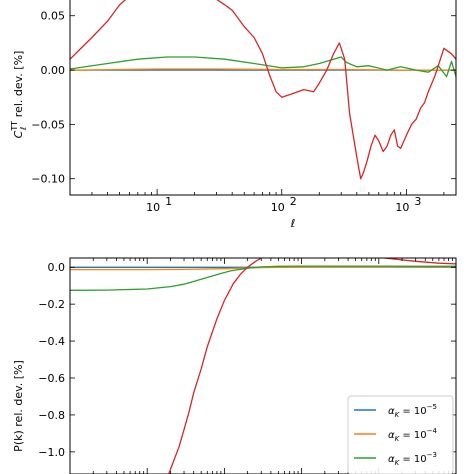  I want to click on y-tick-label: −0.05, so click(48, 124).